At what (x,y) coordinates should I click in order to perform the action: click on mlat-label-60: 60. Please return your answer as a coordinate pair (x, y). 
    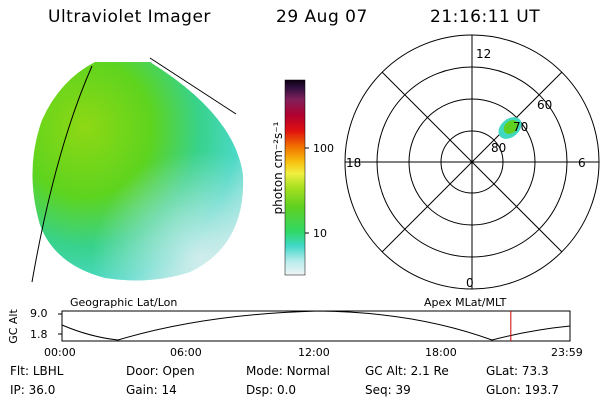
    Looking at the image, I should click on (545, 105).